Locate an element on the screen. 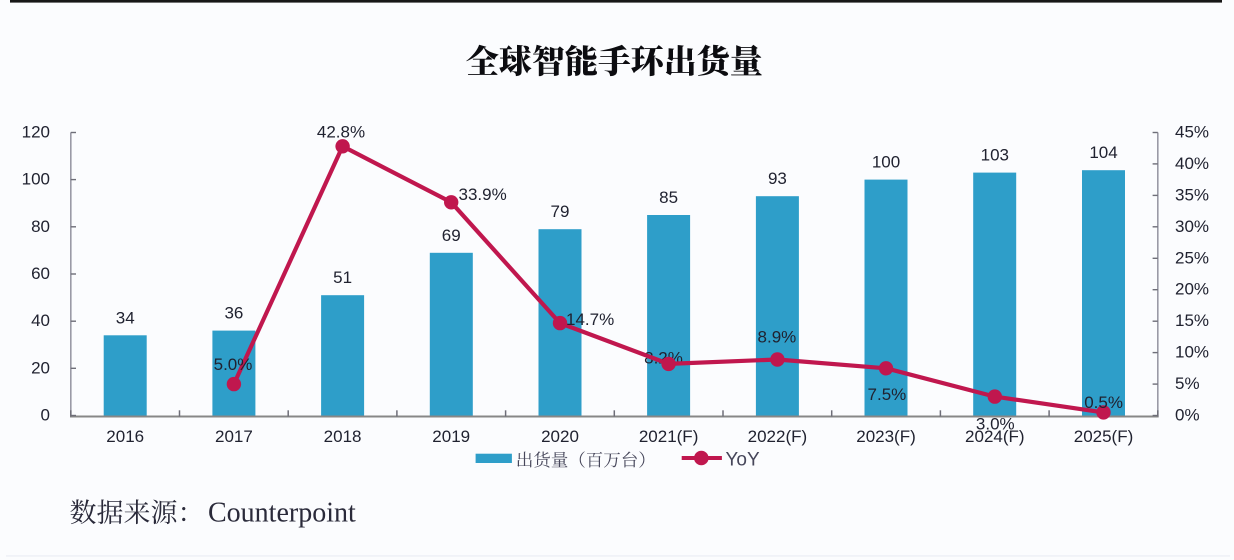 This screenshot has height=560, width=1234. svg-text: 5% is located at coordinates (1187, 383).